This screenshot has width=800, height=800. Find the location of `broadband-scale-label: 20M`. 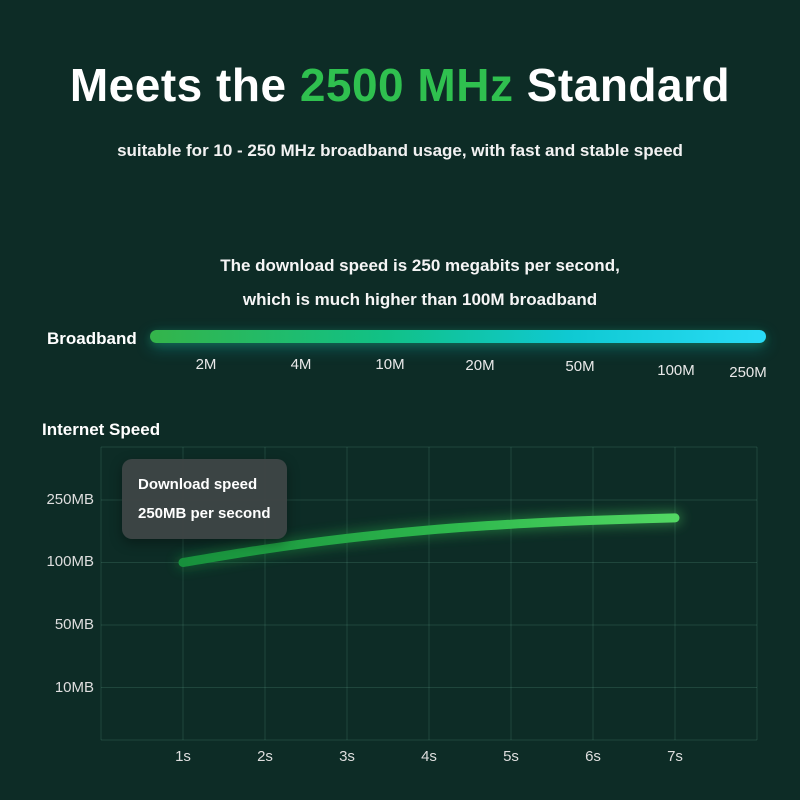

broadband-scale-label: 20M is located at coordinates (480, 365).